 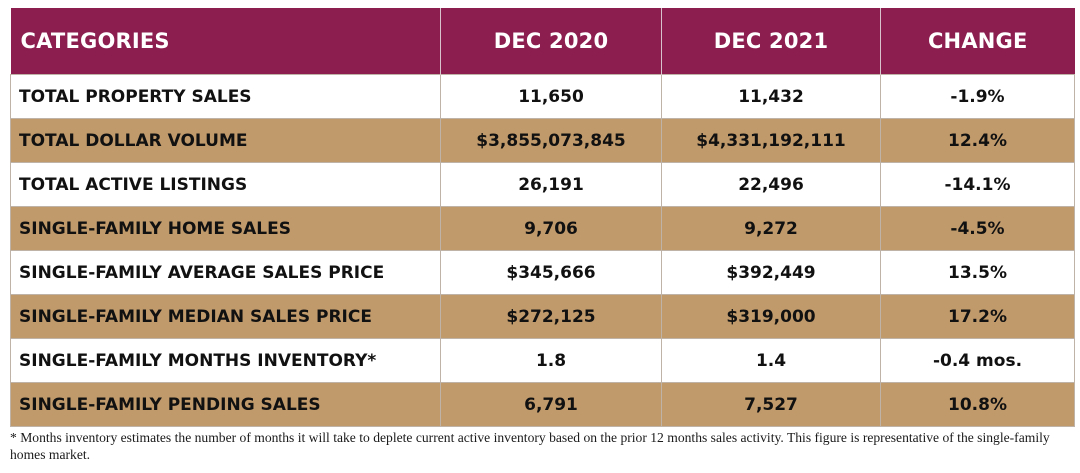 What do you see at coordinates (977, 316) in the screenshot?
I see `row-change-value: 17.2%` at bounding box center [977, 316].